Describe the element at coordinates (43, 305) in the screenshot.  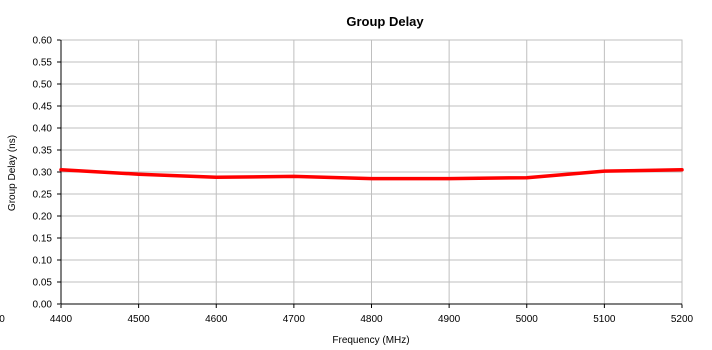
I see `y-tick-label: 0.00` at that location.